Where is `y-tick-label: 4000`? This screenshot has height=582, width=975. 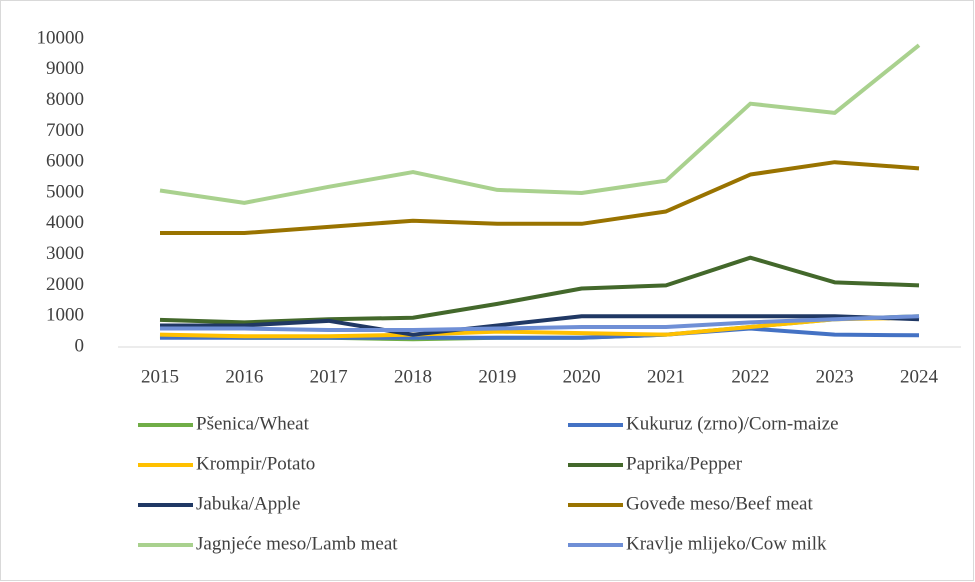
y-tick-label: 4000 is located at coordinates (65, 222).